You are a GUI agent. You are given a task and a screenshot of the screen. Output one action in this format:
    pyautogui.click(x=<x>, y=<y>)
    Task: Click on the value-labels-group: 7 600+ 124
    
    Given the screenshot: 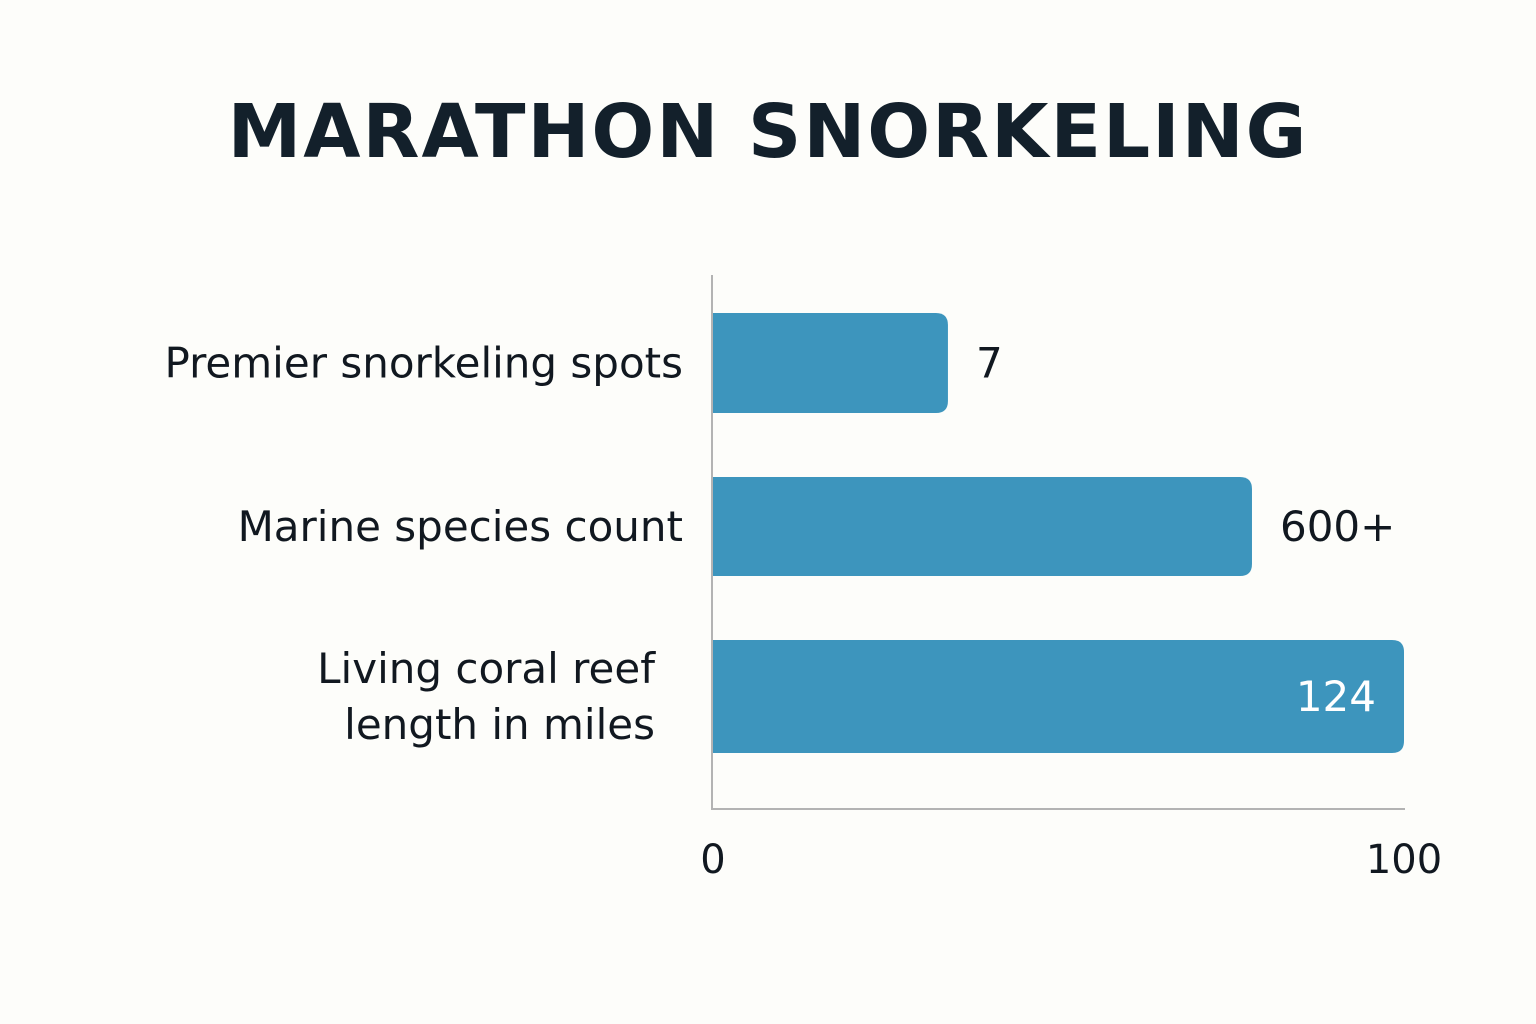 What is the action you would take?
    pyautogui.click(x=1185, y=530)
    